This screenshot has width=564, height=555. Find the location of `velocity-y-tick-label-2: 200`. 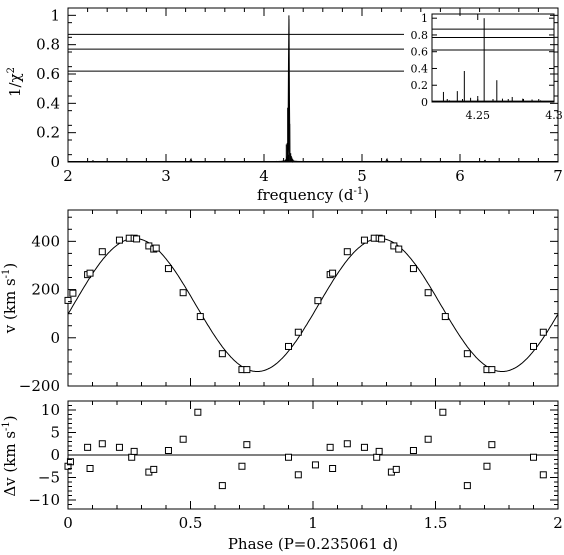

velocity-y-tick-label-2: 200 is located at coordinates (45, 290).